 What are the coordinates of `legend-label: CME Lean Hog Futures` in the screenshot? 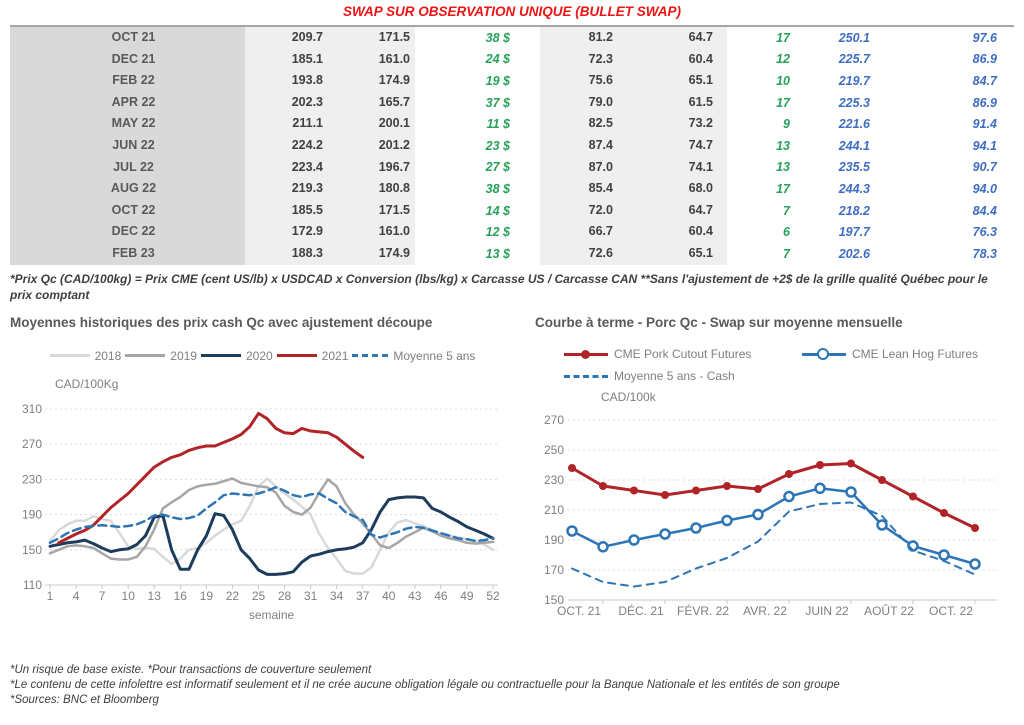 It's located at (915, 354).